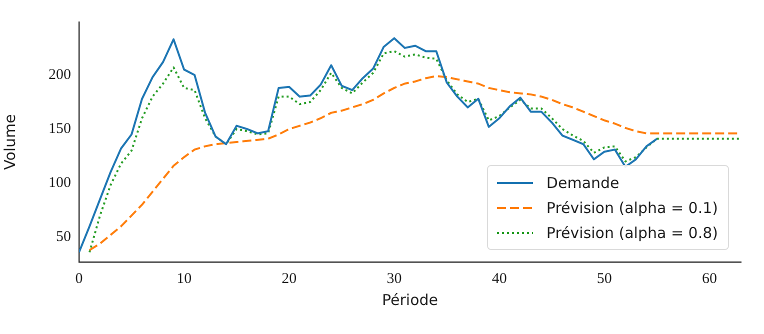 The image size is (764, 334). I want to click on y-tick-label: 50, so click(63, 237).